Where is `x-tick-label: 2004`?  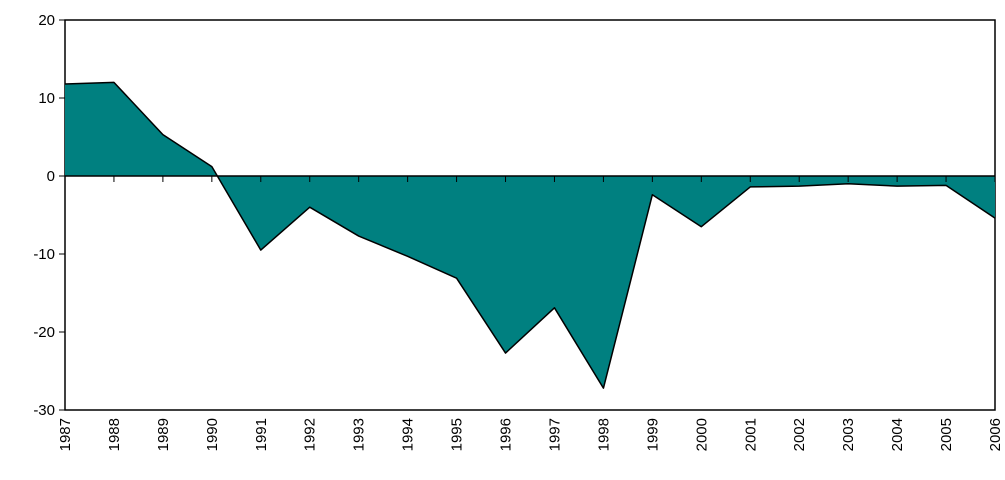
x-tick-label: 2004 is located at coordinates (897, 434).